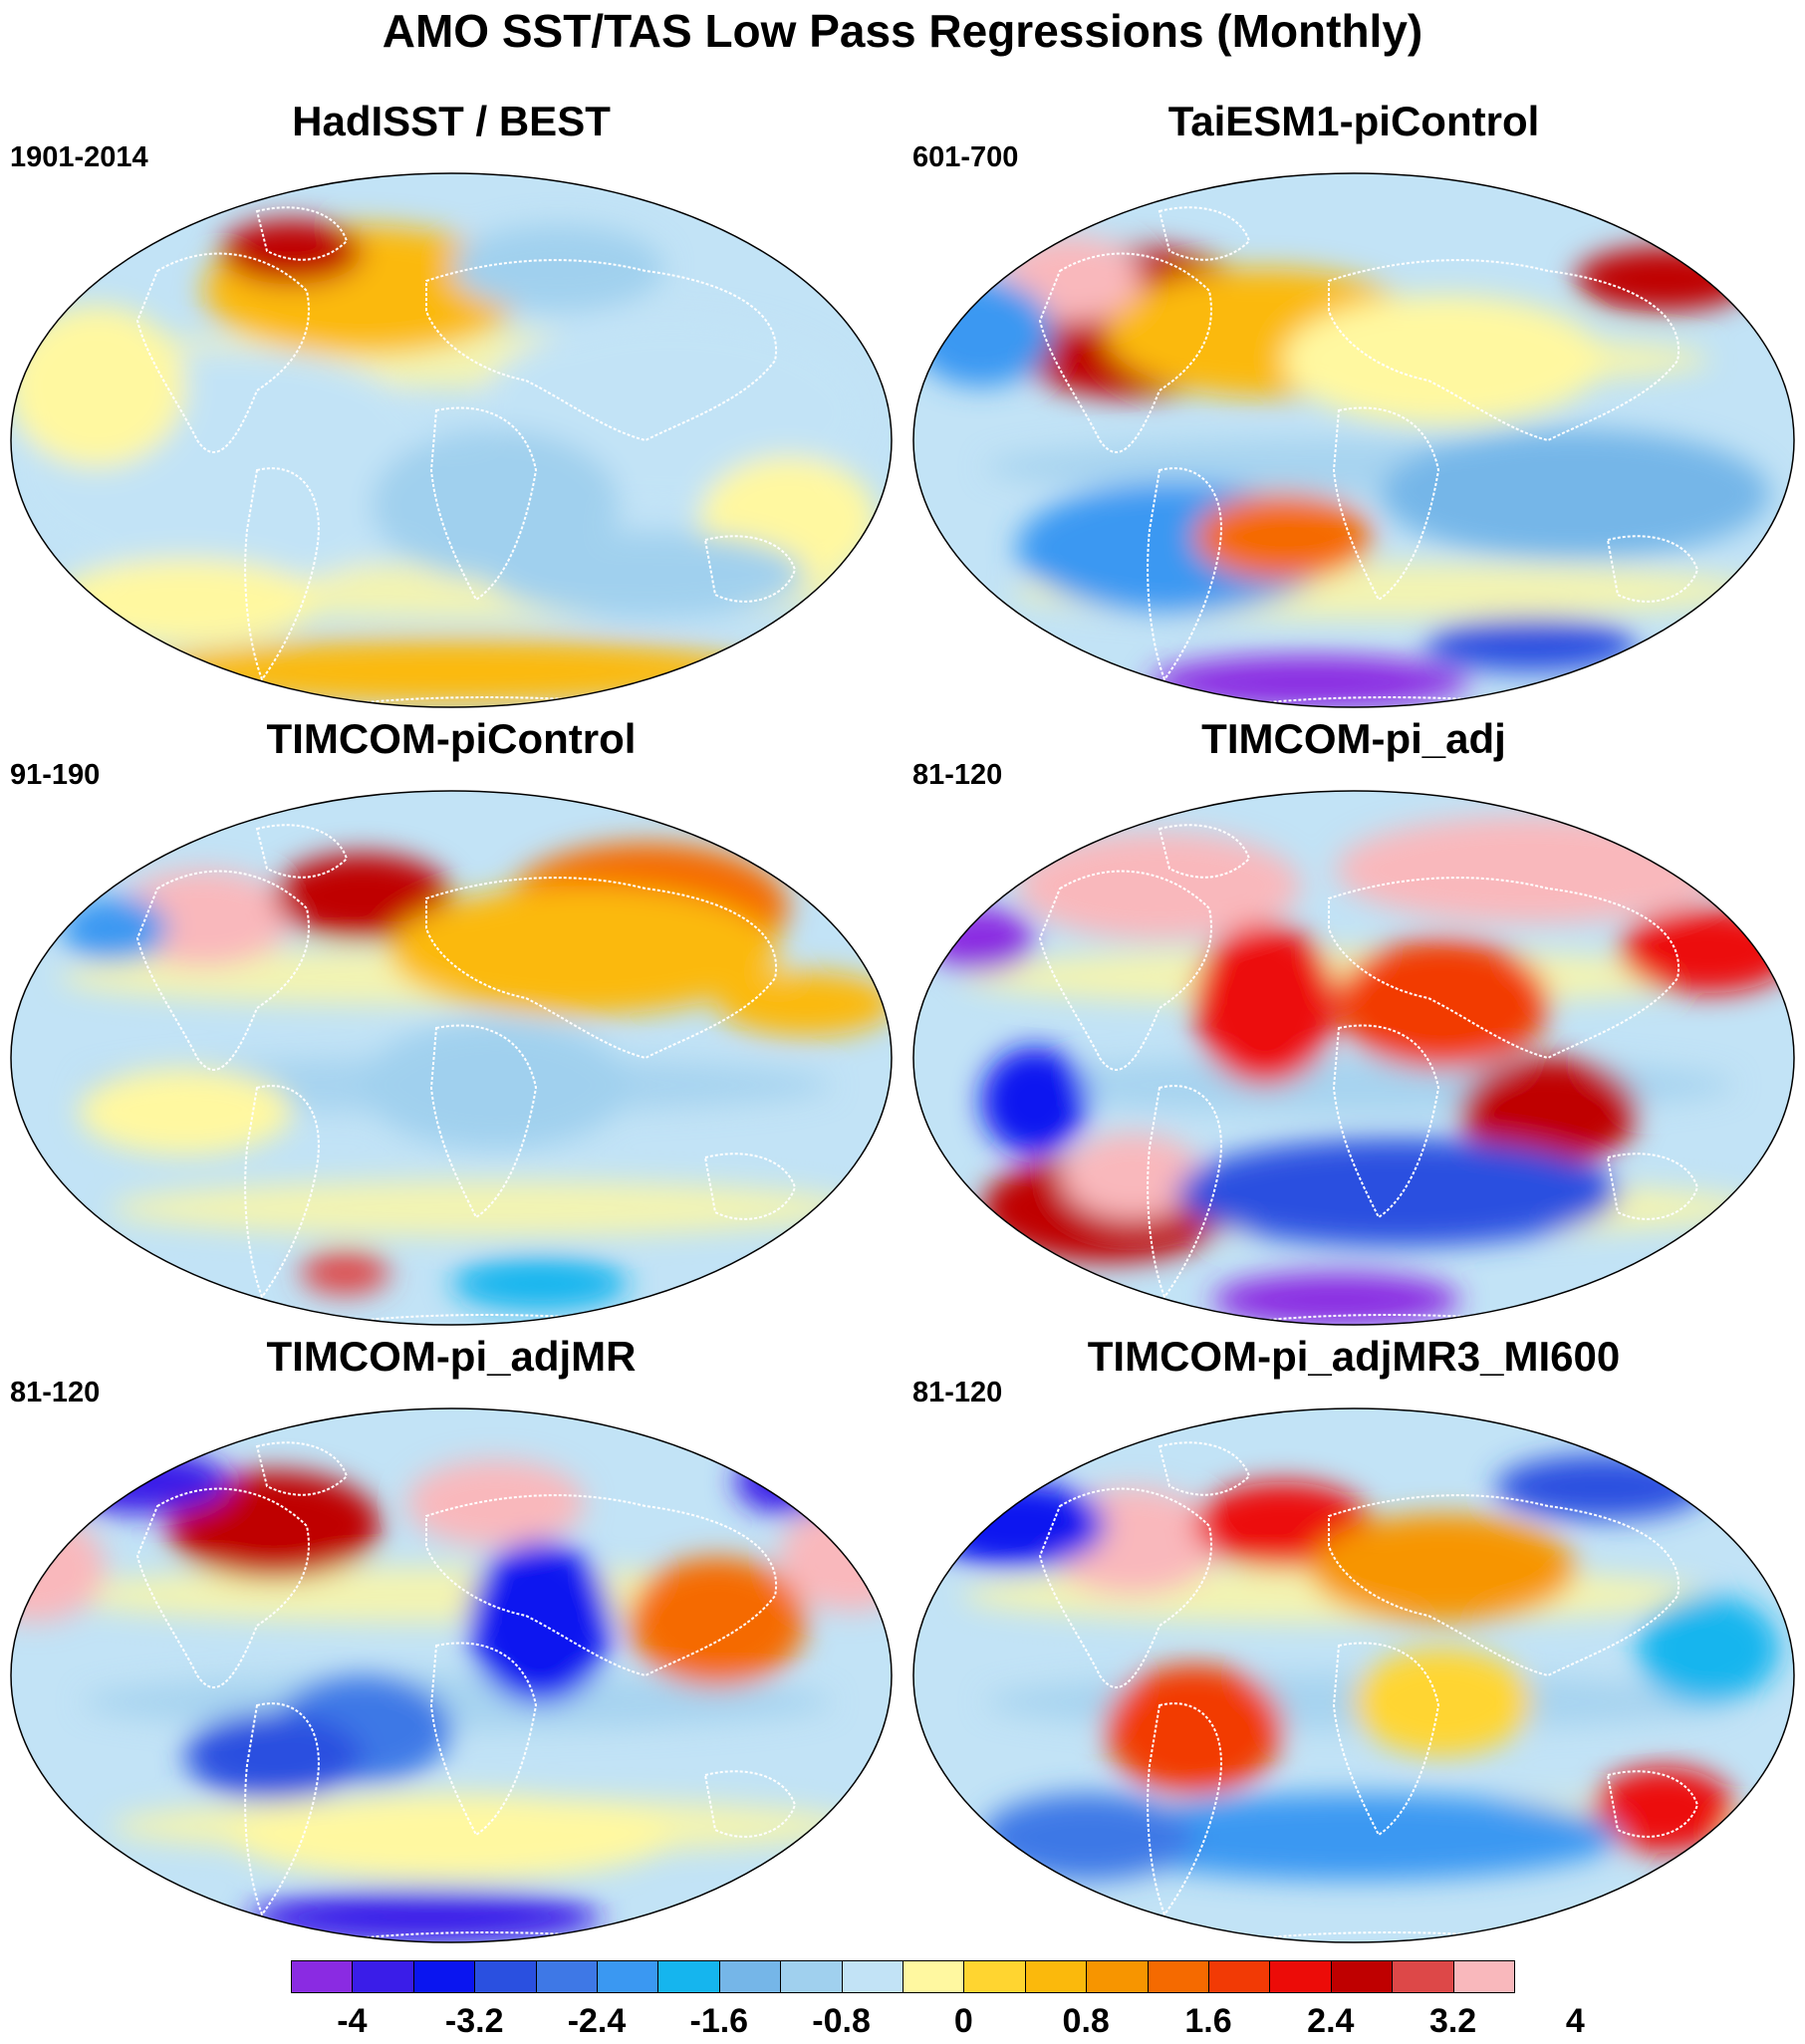  I want to click on panel-period: 91-190, so click(55, 775).